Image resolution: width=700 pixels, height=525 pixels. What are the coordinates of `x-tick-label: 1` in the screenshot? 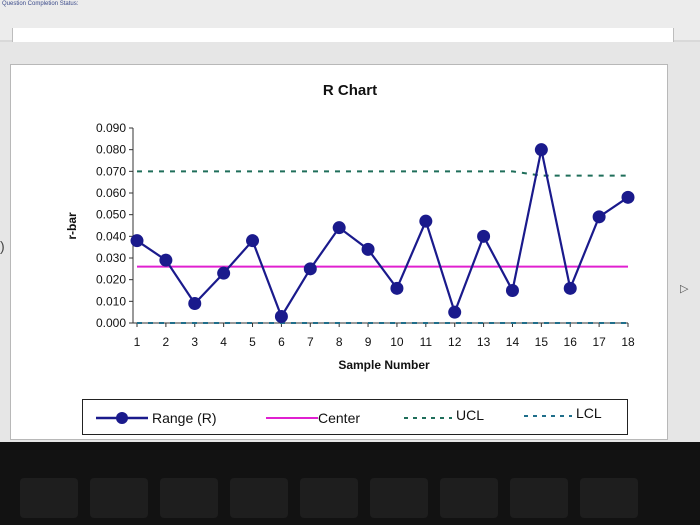 It's located at (137, 342).